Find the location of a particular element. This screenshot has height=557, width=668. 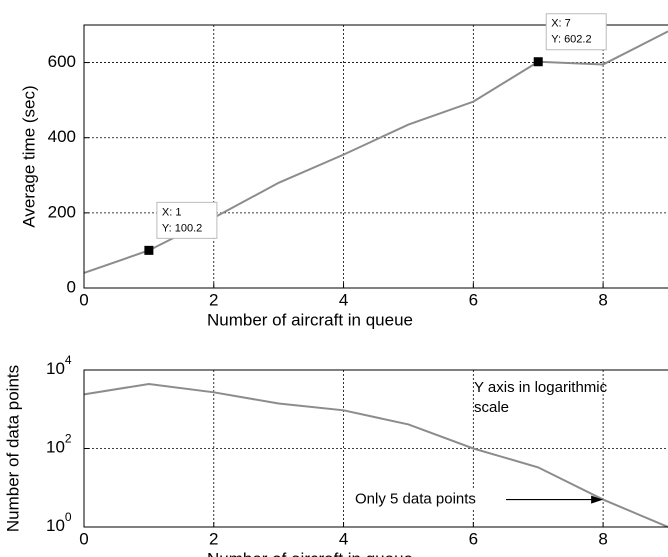

annotation-text: Only 5 data points is located at coordinates (415, 499).